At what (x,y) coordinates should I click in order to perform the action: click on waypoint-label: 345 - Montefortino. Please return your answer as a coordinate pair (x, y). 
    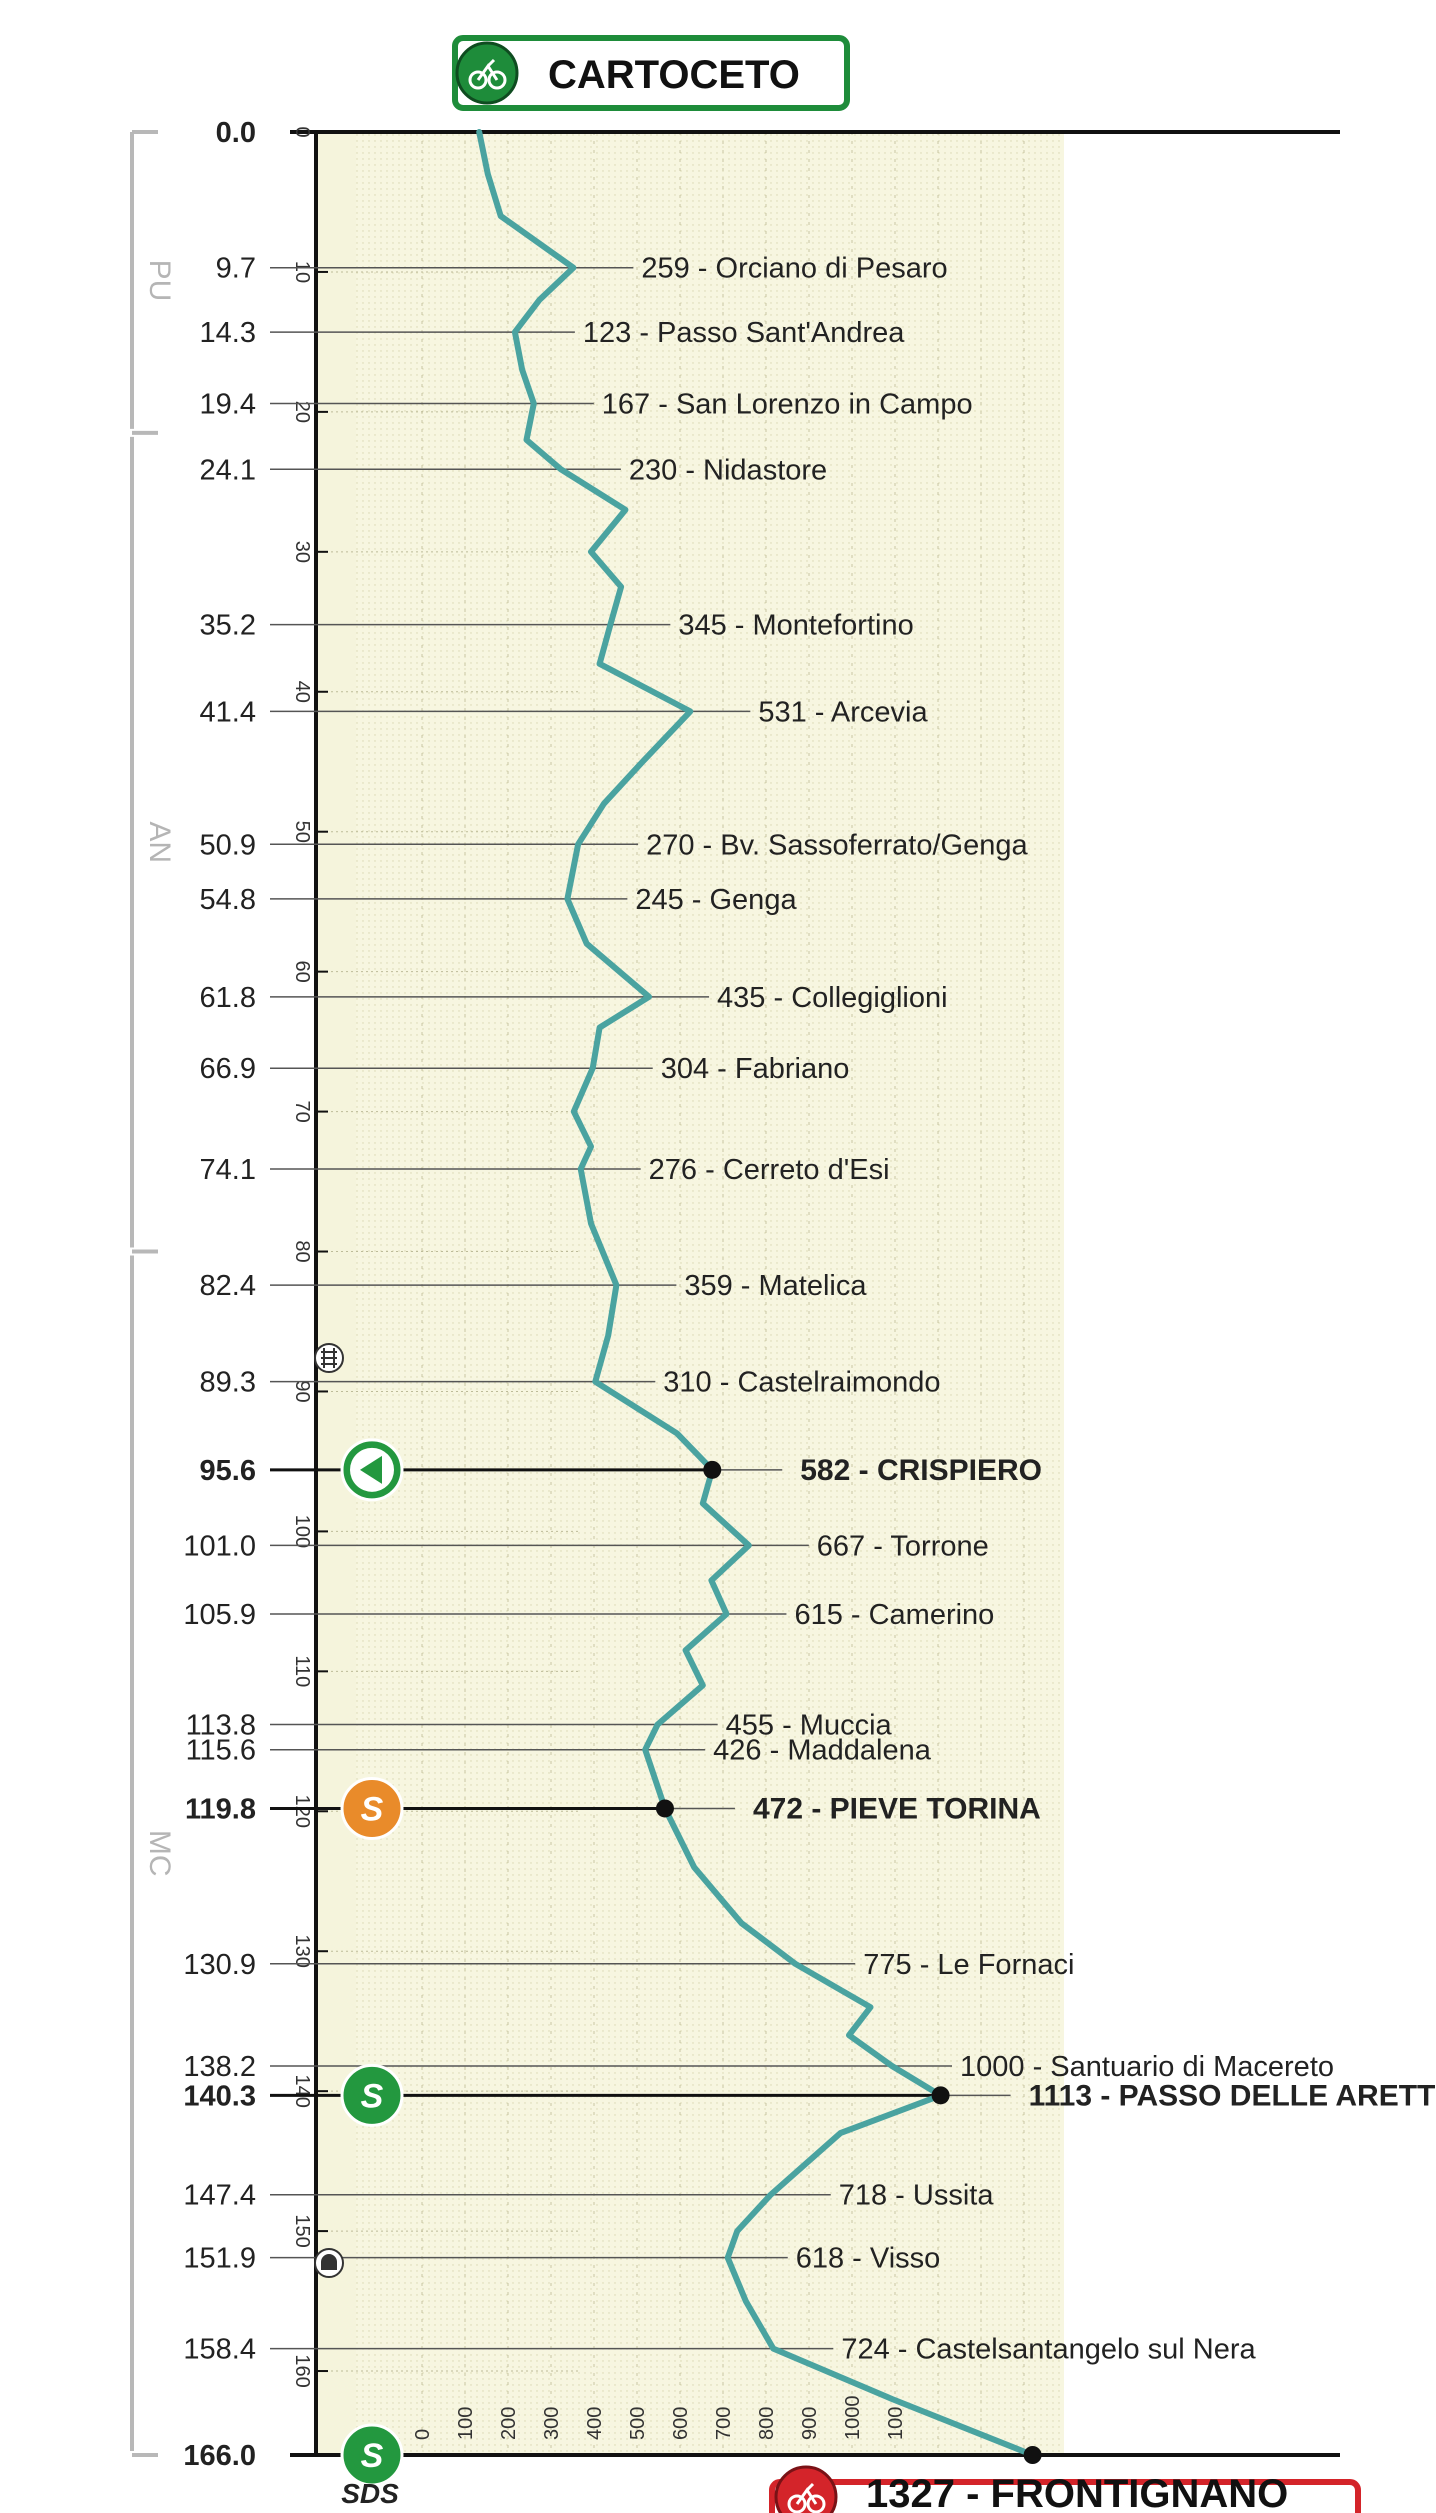
    Looking at the image, I should click on (795, 626).